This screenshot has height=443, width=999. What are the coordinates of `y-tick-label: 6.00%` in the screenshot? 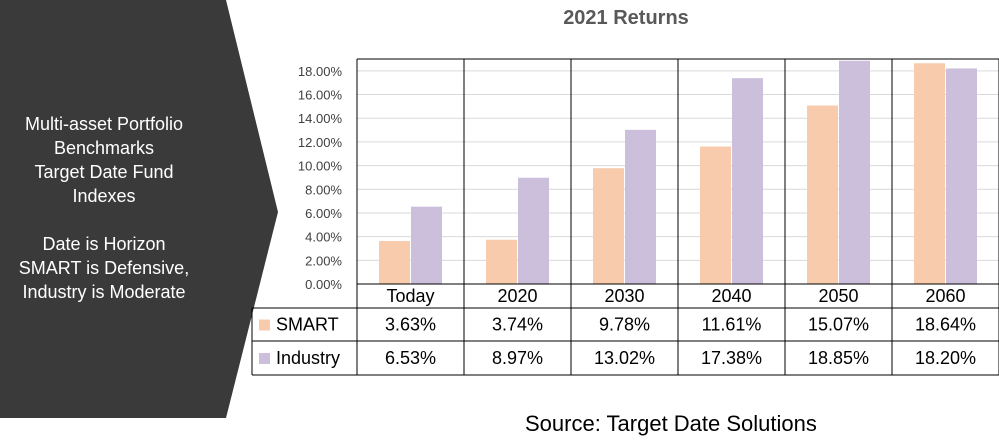 It's located at (323, 213).